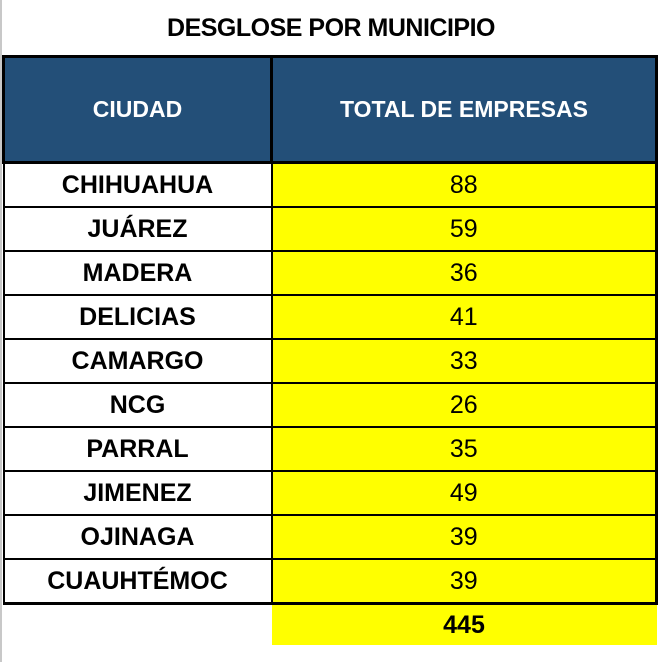 The image size is (662, 662). What do you see at coordinates (464, 229) in the screenshot?
I see `total-cell: 59` at bounding box center [464, 229].